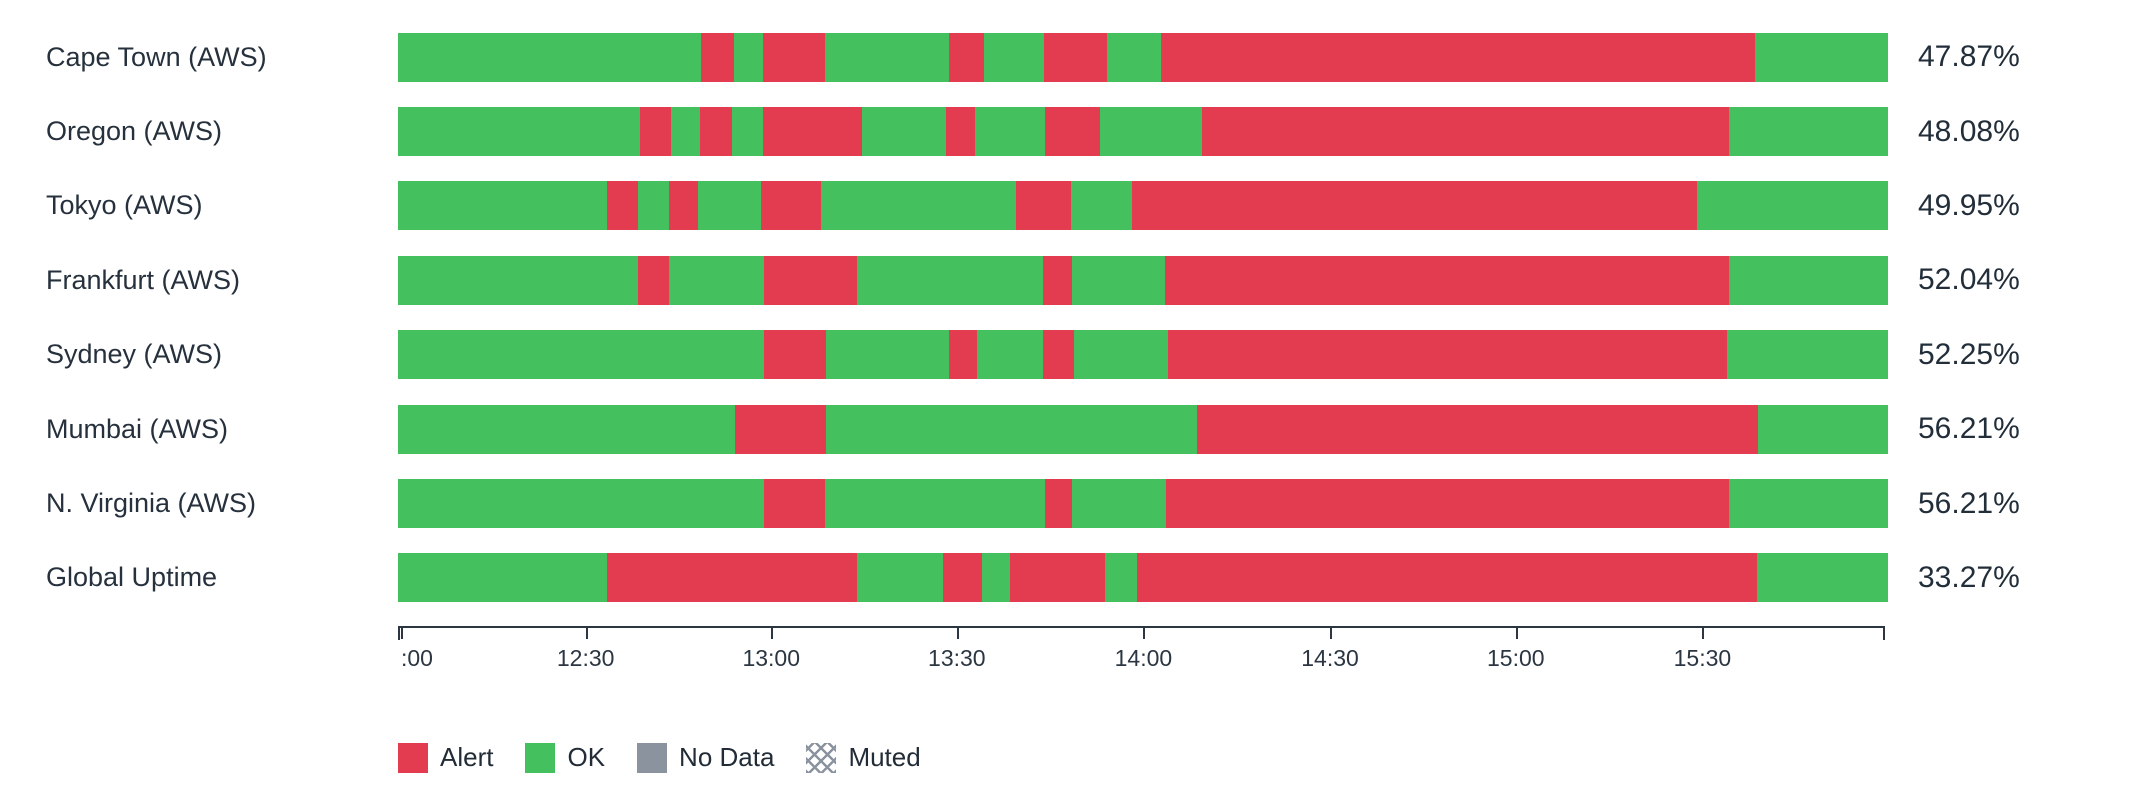  Describe the element at coordinates (134, 131) in the screenshot. I see `row-label: Oregon (AWS)` at that location.